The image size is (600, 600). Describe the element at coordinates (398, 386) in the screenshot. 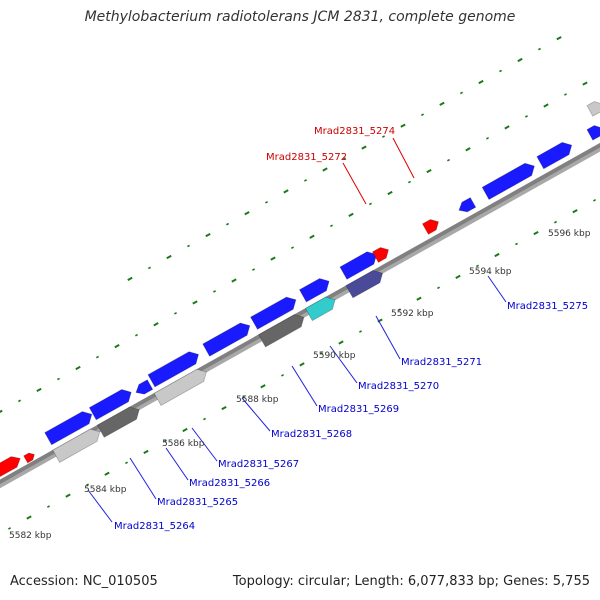

I see `gene-label-5270: Mrad2831_5270` at that location.